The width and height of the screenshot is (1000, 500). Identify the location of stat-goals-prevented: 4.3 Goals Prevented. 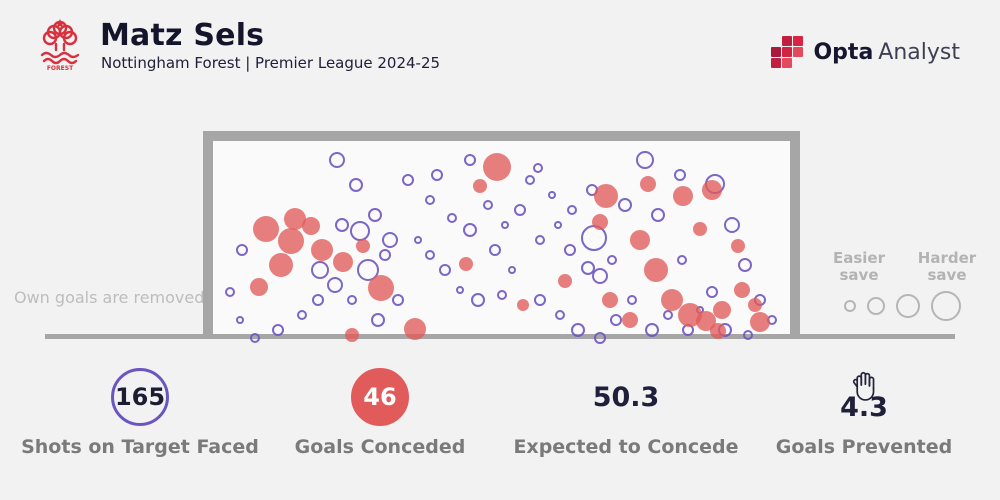
(864, 413).